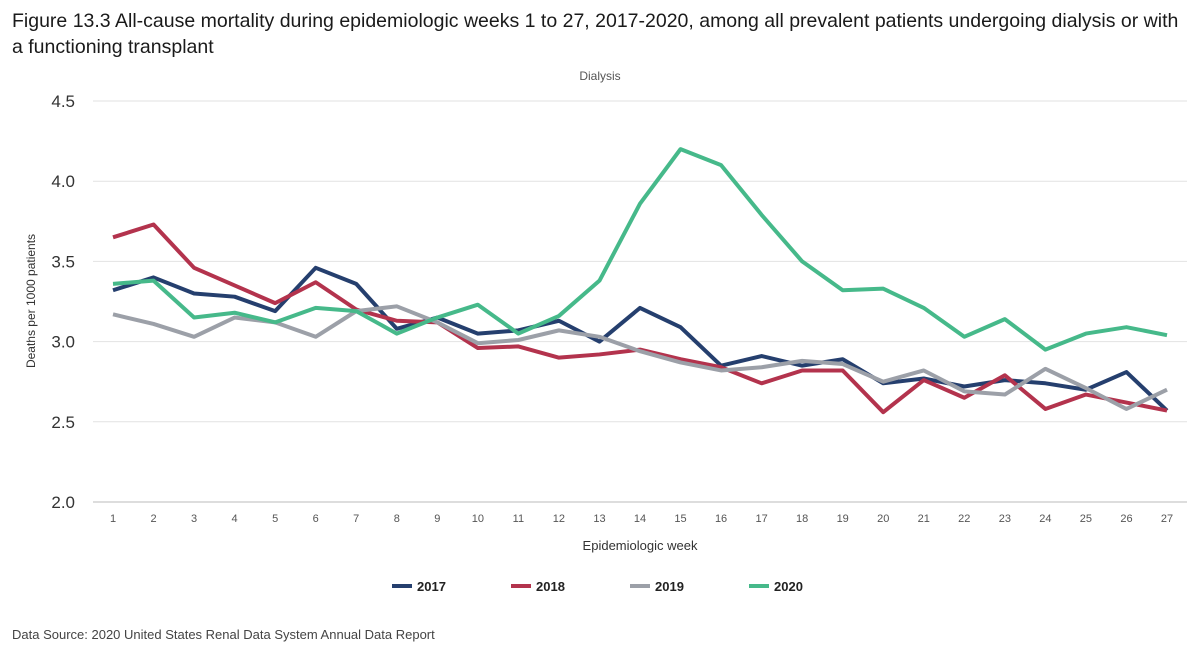 The width and height of the screenshot is (1200, 664). What do you see at coordinates (559, 519) in the screenshot?
I see `x-tick-label: 12` at bounding box center [559, 519].